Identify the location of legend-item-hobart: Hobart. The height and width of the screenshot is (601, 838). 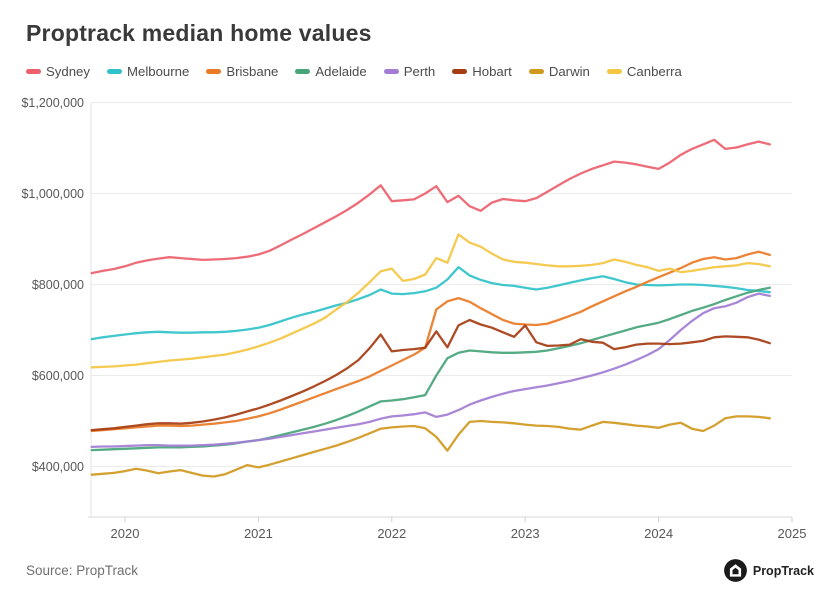
(482, 71).